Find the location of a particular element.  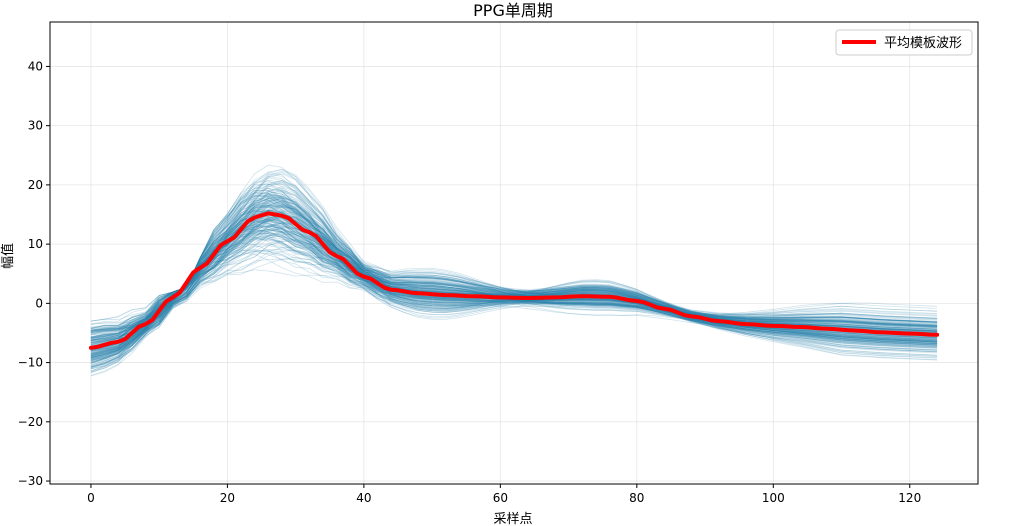

x-tick-label: 0 is located at coordinates (91, 498).